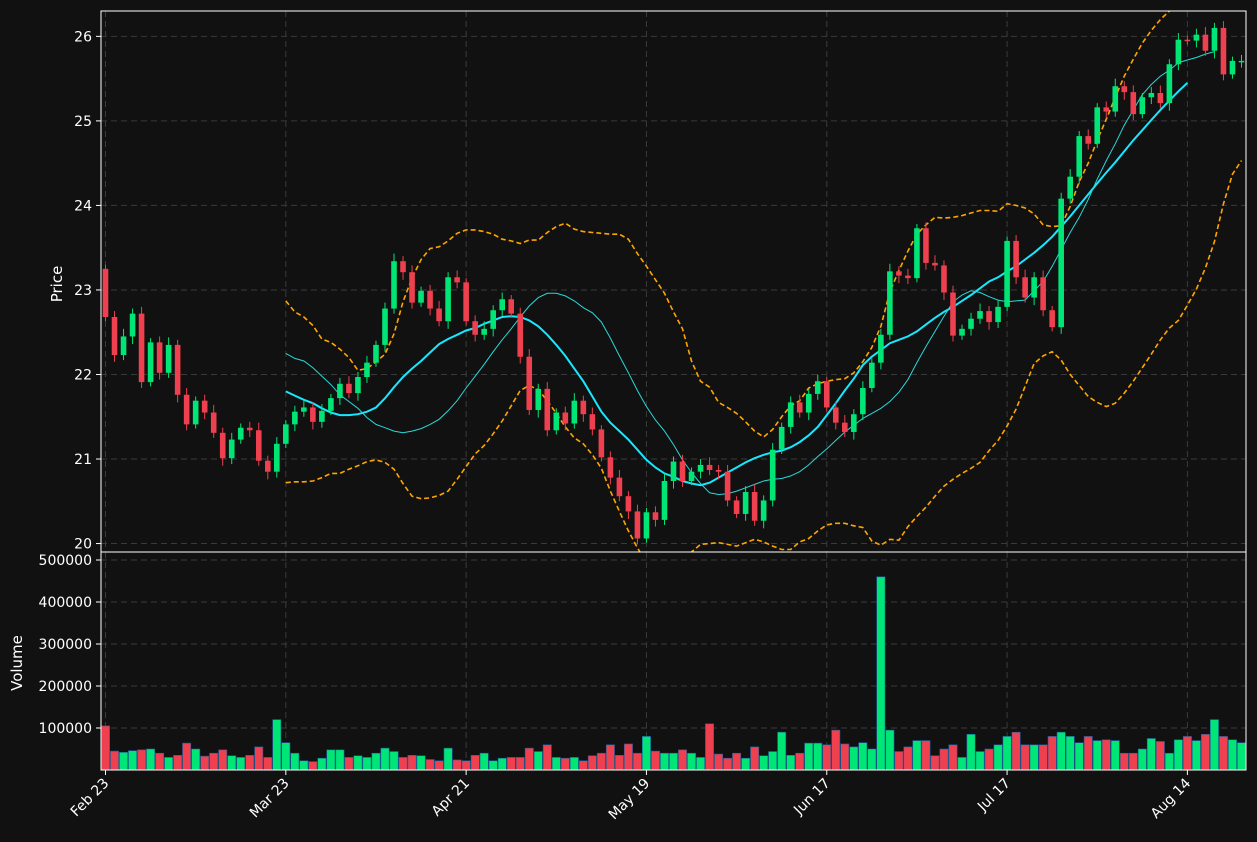 This screenshot has width=1257, height=842. I want to click on price-tick-label: 25, so click(83, 122).